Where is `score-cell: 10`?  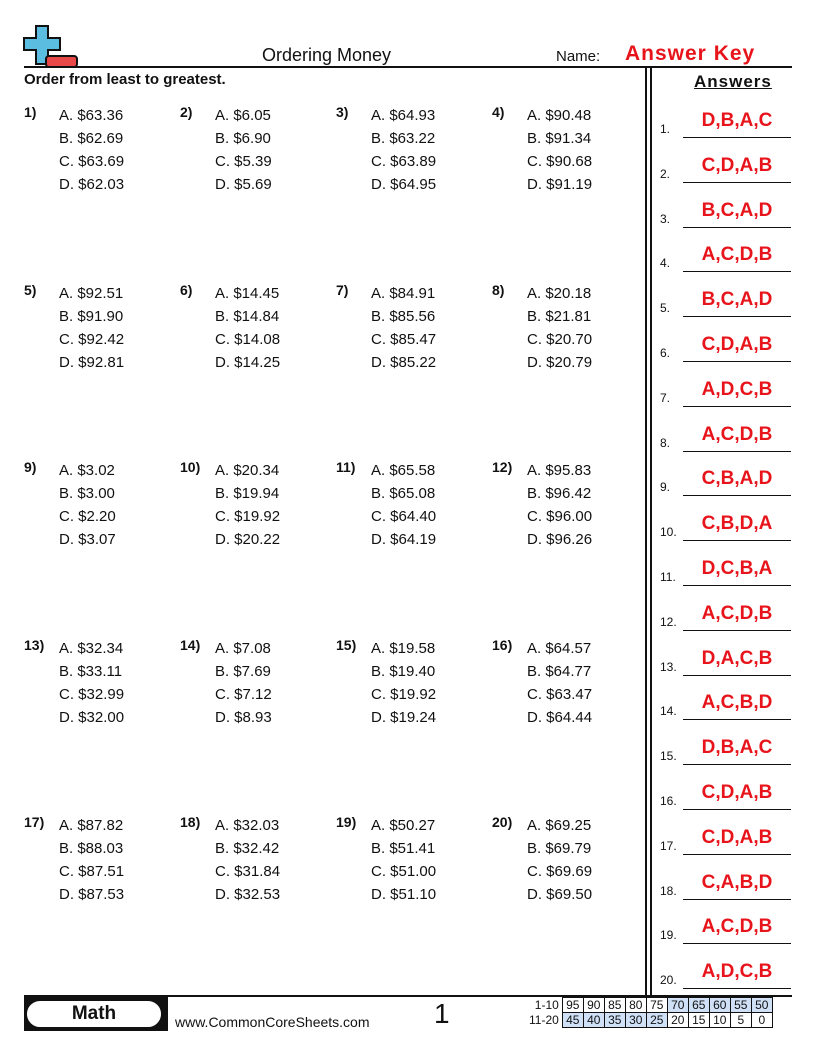 score-cell: 10 is located at coordinates (719, 1020).